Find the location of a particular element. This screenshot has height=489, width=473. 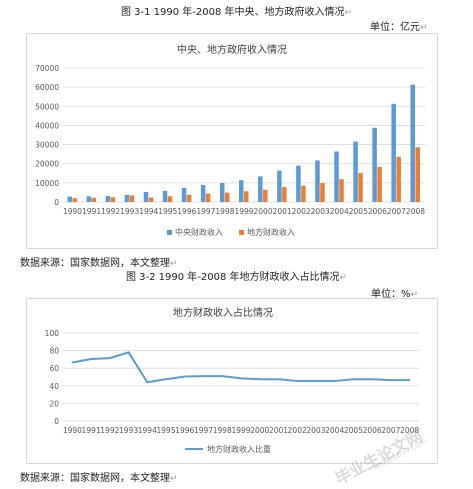

figure-1-unit: 单位：亿元↵ is located at coordinates (399, 25).